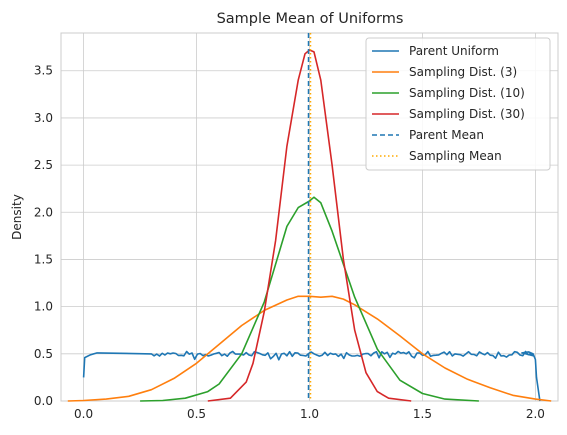 This screenshot has height=435, width=567. I want to click on y-tick-label: 3.0, so click(43, 118).